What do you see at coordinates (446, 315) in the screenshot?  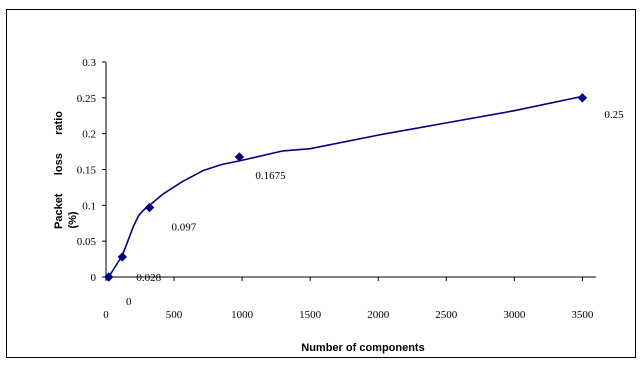 I see `x-tick-label: 2500` at bounding box center [446, 315].